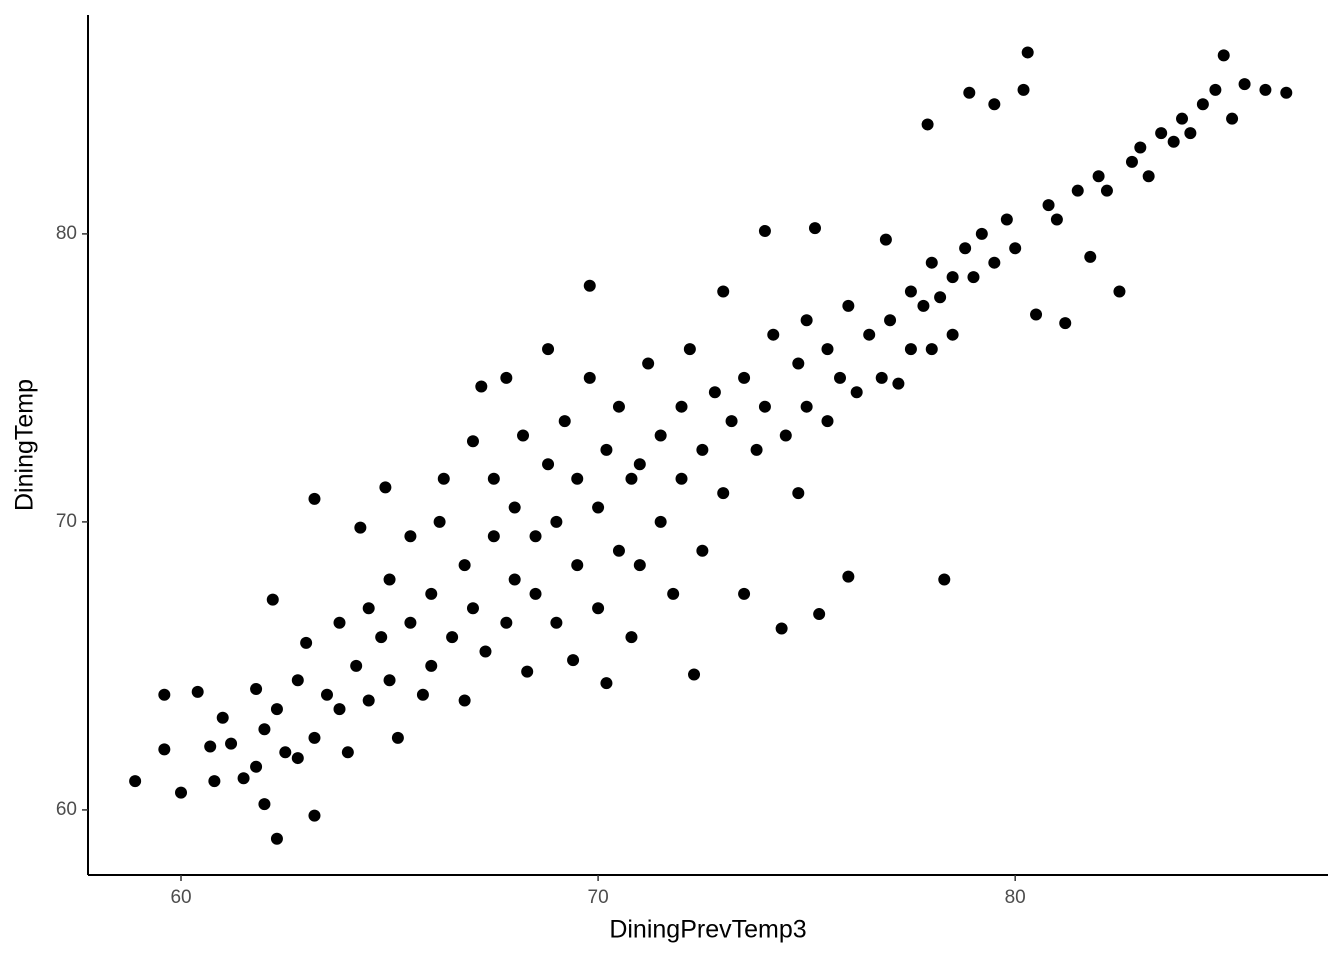 The image size is (1344, 965). What do you see at coordinates (598, 897) in the screenshot?
I see `x-tick-label: 70` at bounding box center [598, 897].